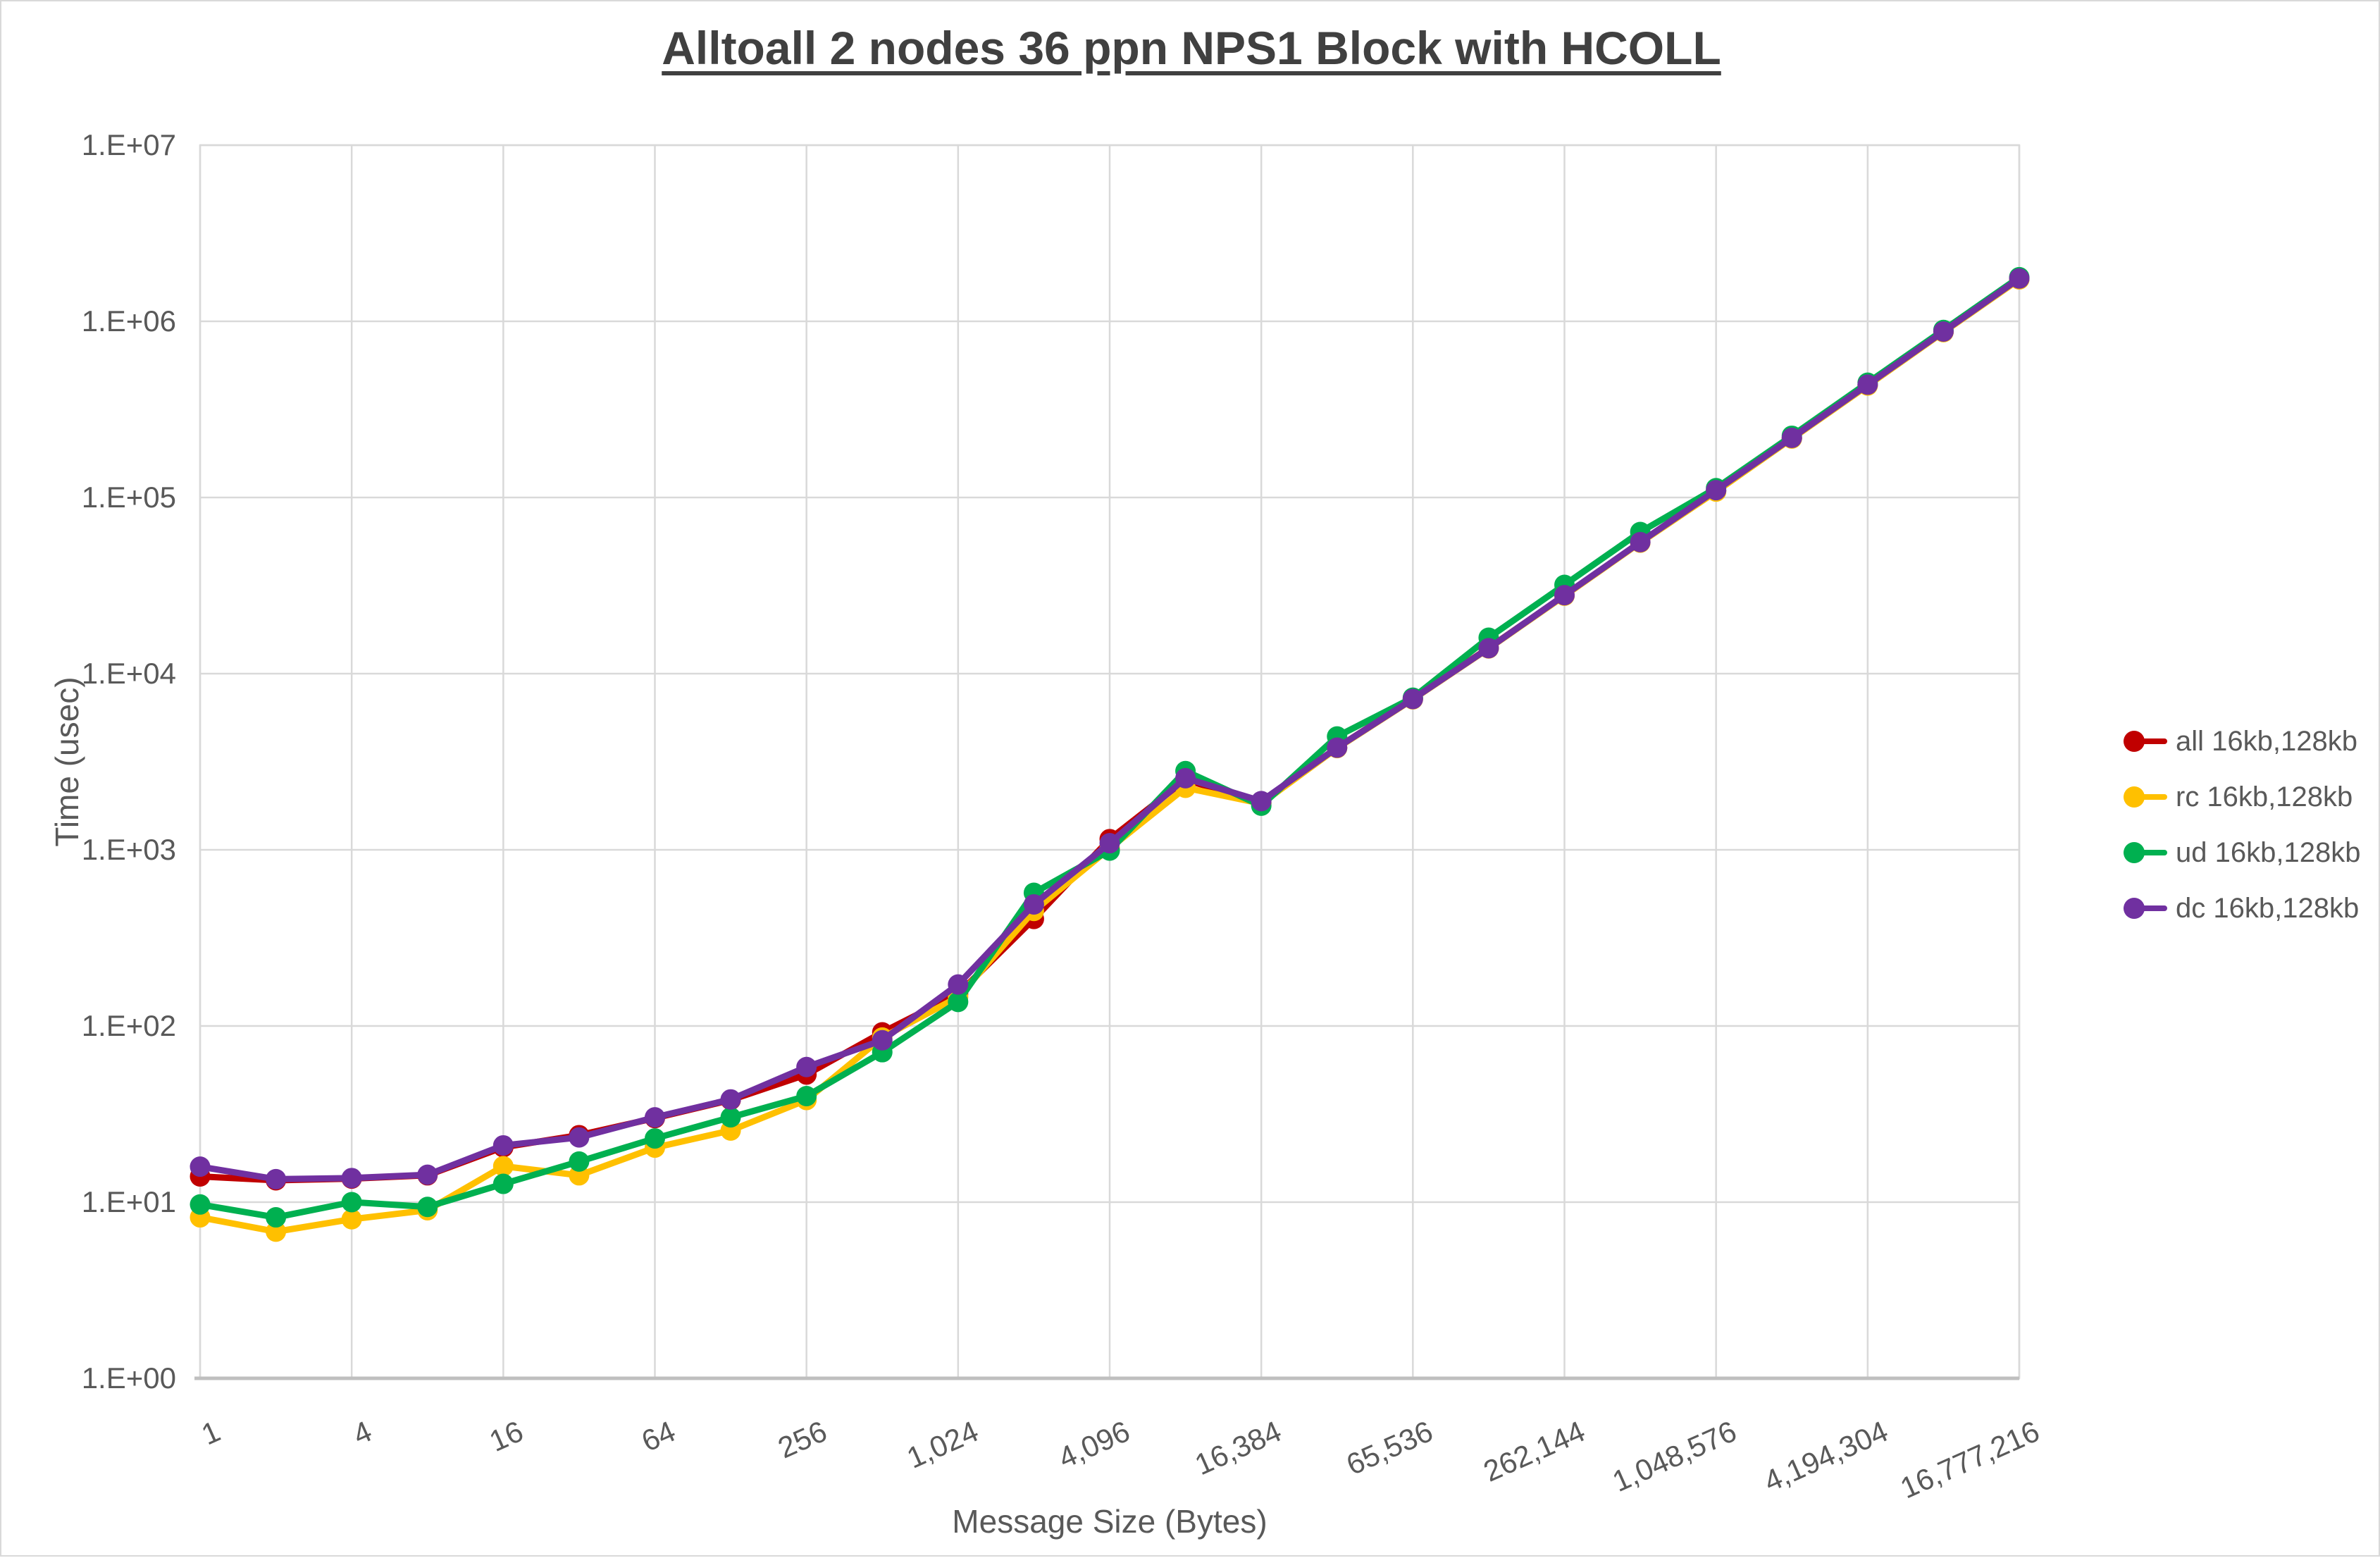 The height and width of the screenshot is (1558, 2380). What do you see at coordinates (1110, 1521) in the screenshot?
I see `x-axis-title: Message Size (Bytes)` at bounding box center [1110, 1521].